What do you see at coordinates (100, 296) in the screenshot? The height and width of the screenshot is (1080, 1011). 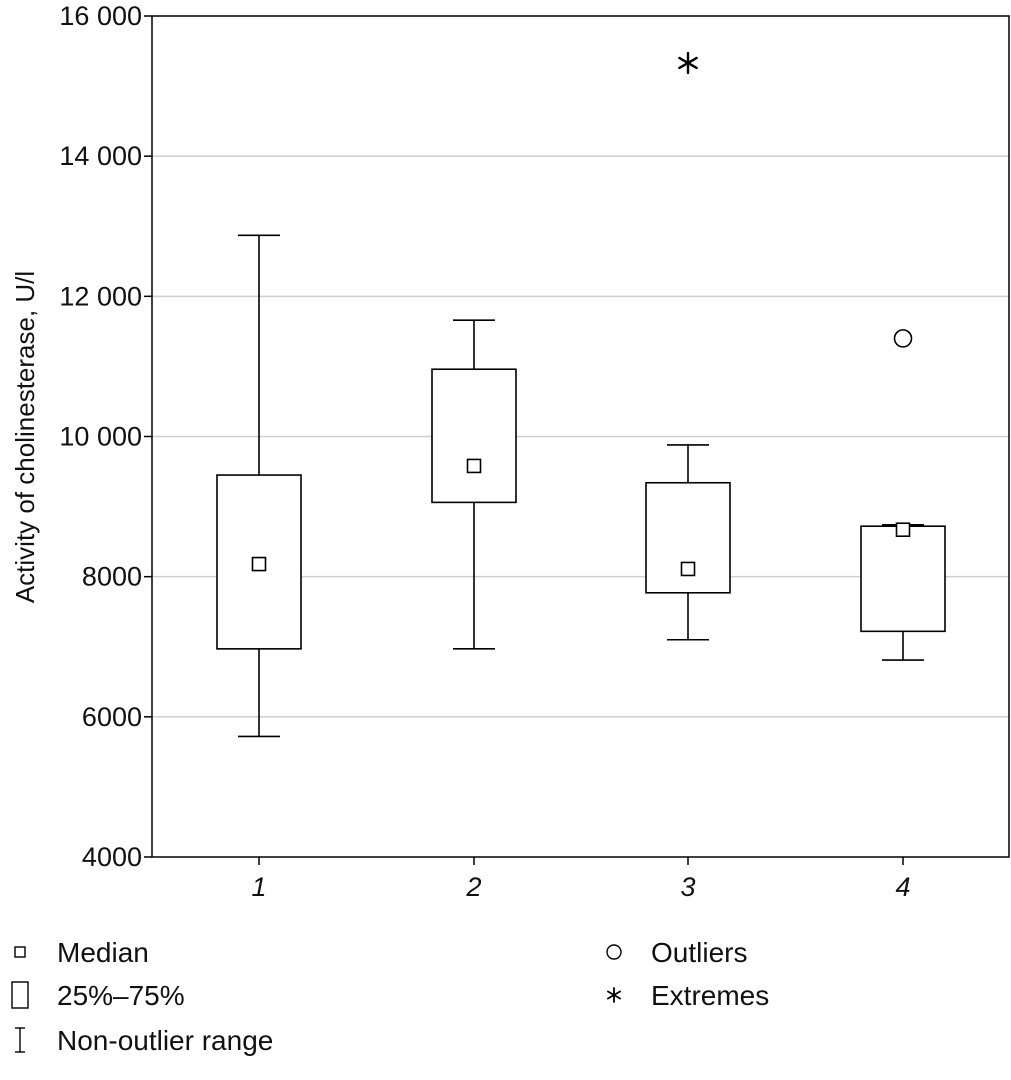 I see `y-tick-label: 12 000` at bounding box center [100, 296].